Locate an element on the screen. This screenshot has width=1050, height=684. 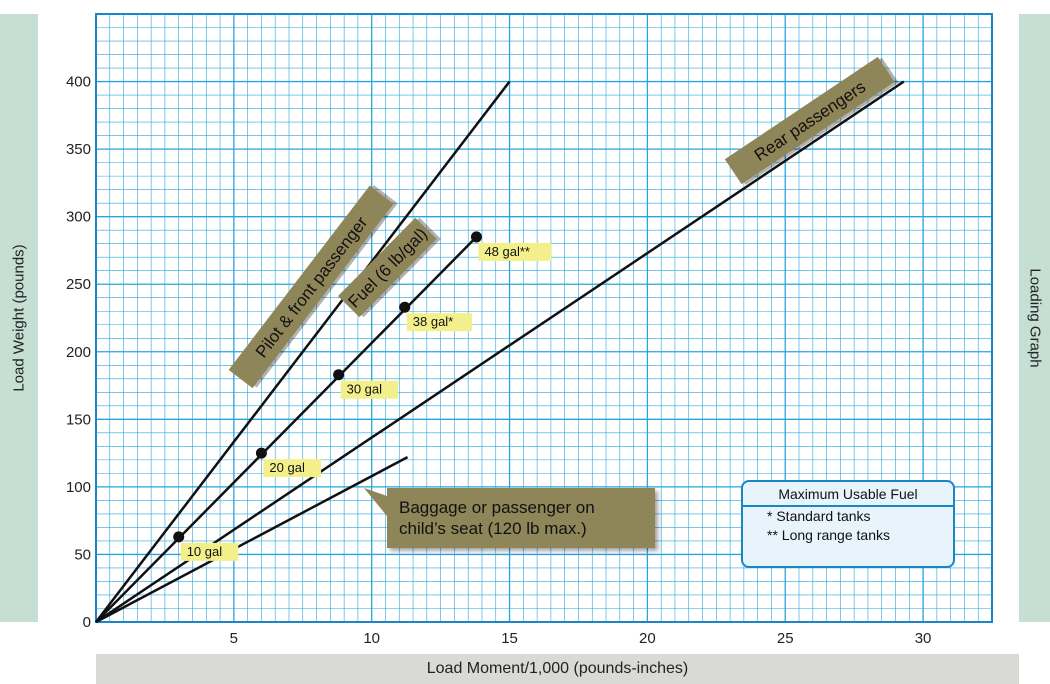
fuel-label-text: 30 gal is located at coordinates (365, 389).